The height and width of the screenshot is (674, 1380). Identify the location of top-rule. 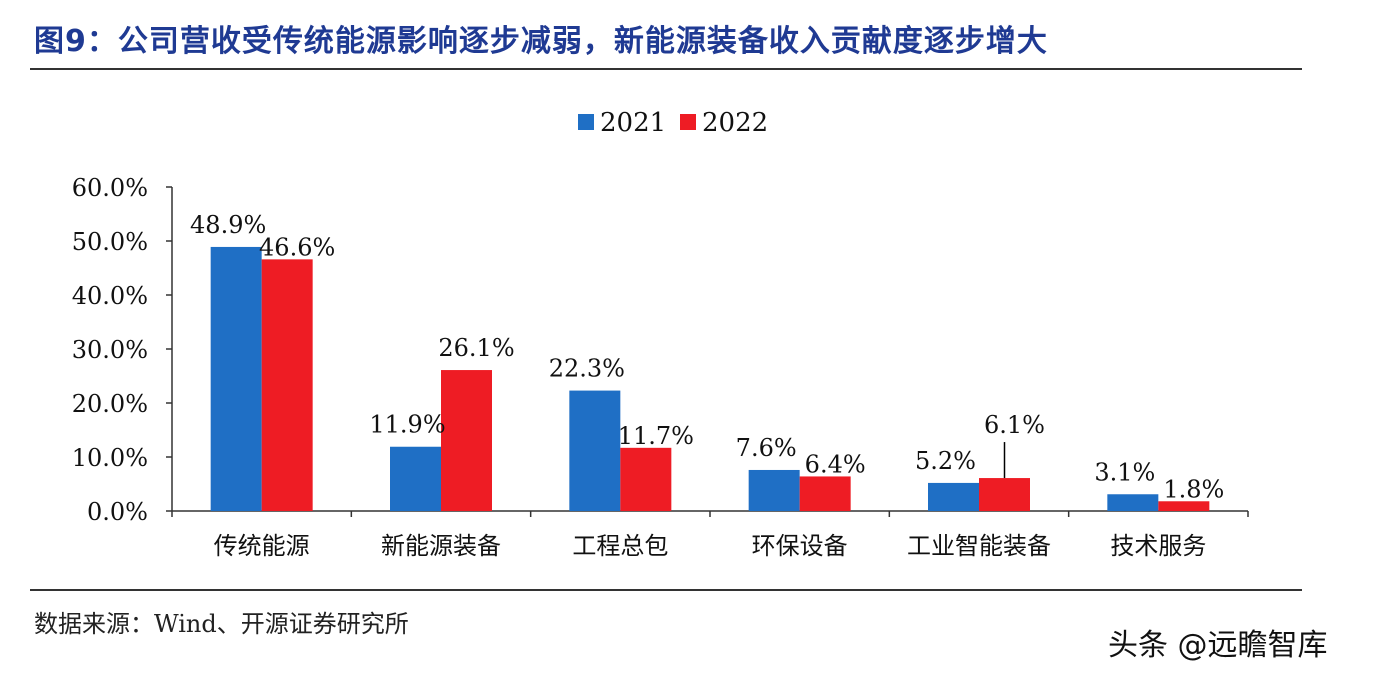
(666, 69).